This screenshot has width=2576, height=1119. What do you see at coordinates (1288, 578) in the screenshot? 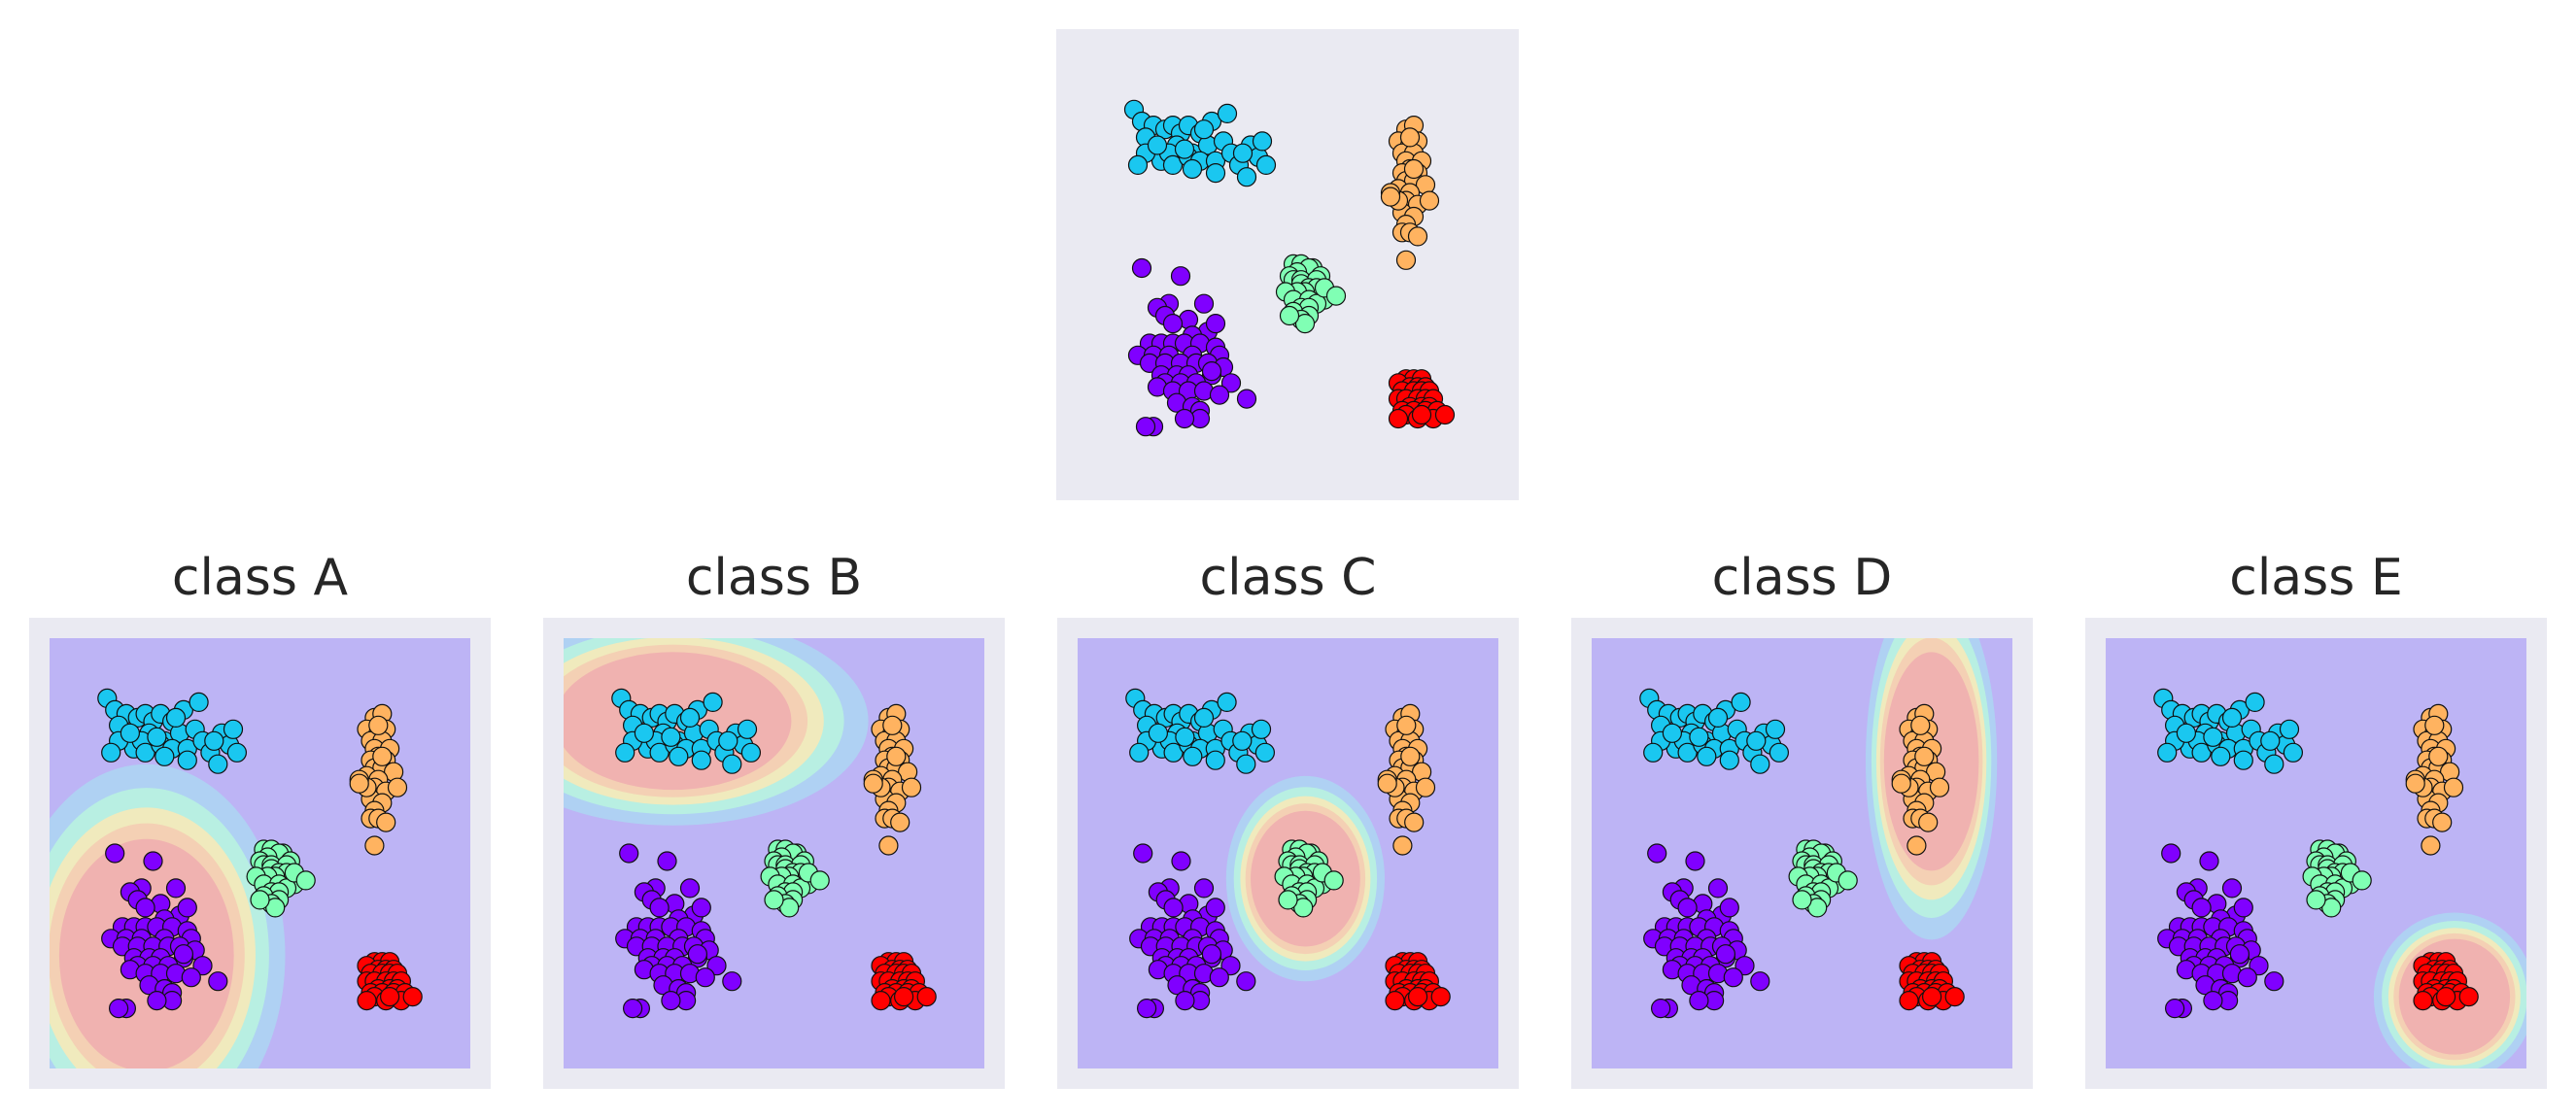
I see `class-c-title: class C` at bounding box center [1288, 578].